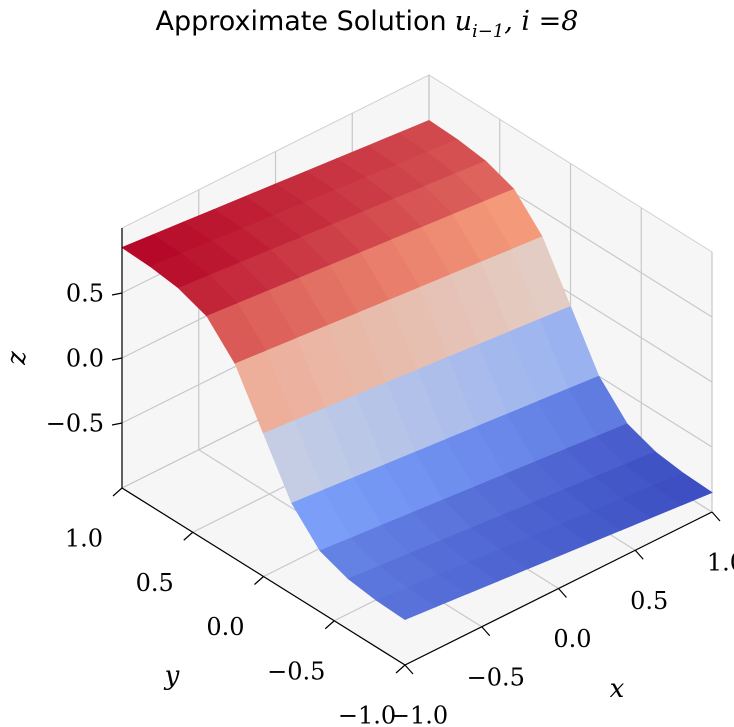  I want to click on x-tick-label: −1.0, so click(419, 714).